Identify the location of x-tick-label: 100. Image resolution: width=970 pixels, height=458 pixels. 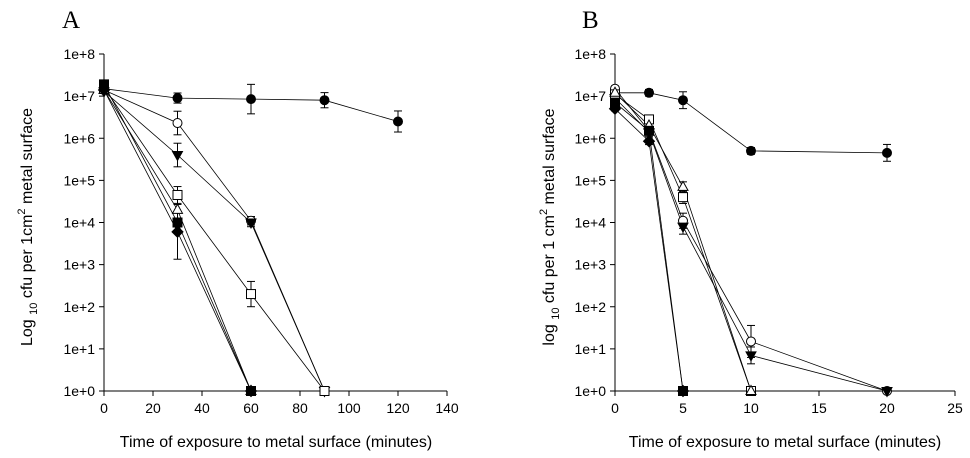
(349, 408).